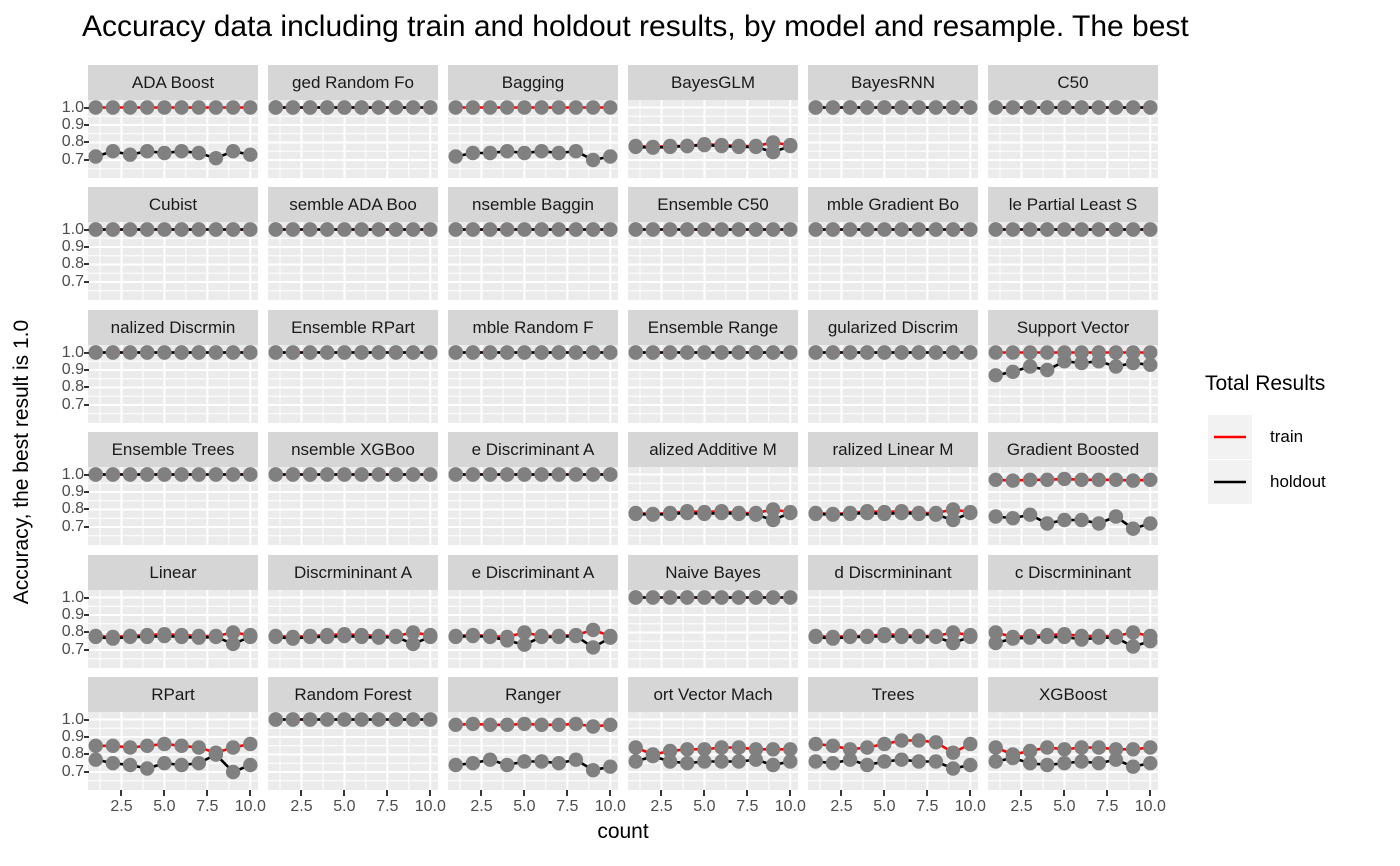 Image resolution: width=1400 pixels, height=866 pixels. I want to click on facet-cubist: Cubist, so click(173, 243).